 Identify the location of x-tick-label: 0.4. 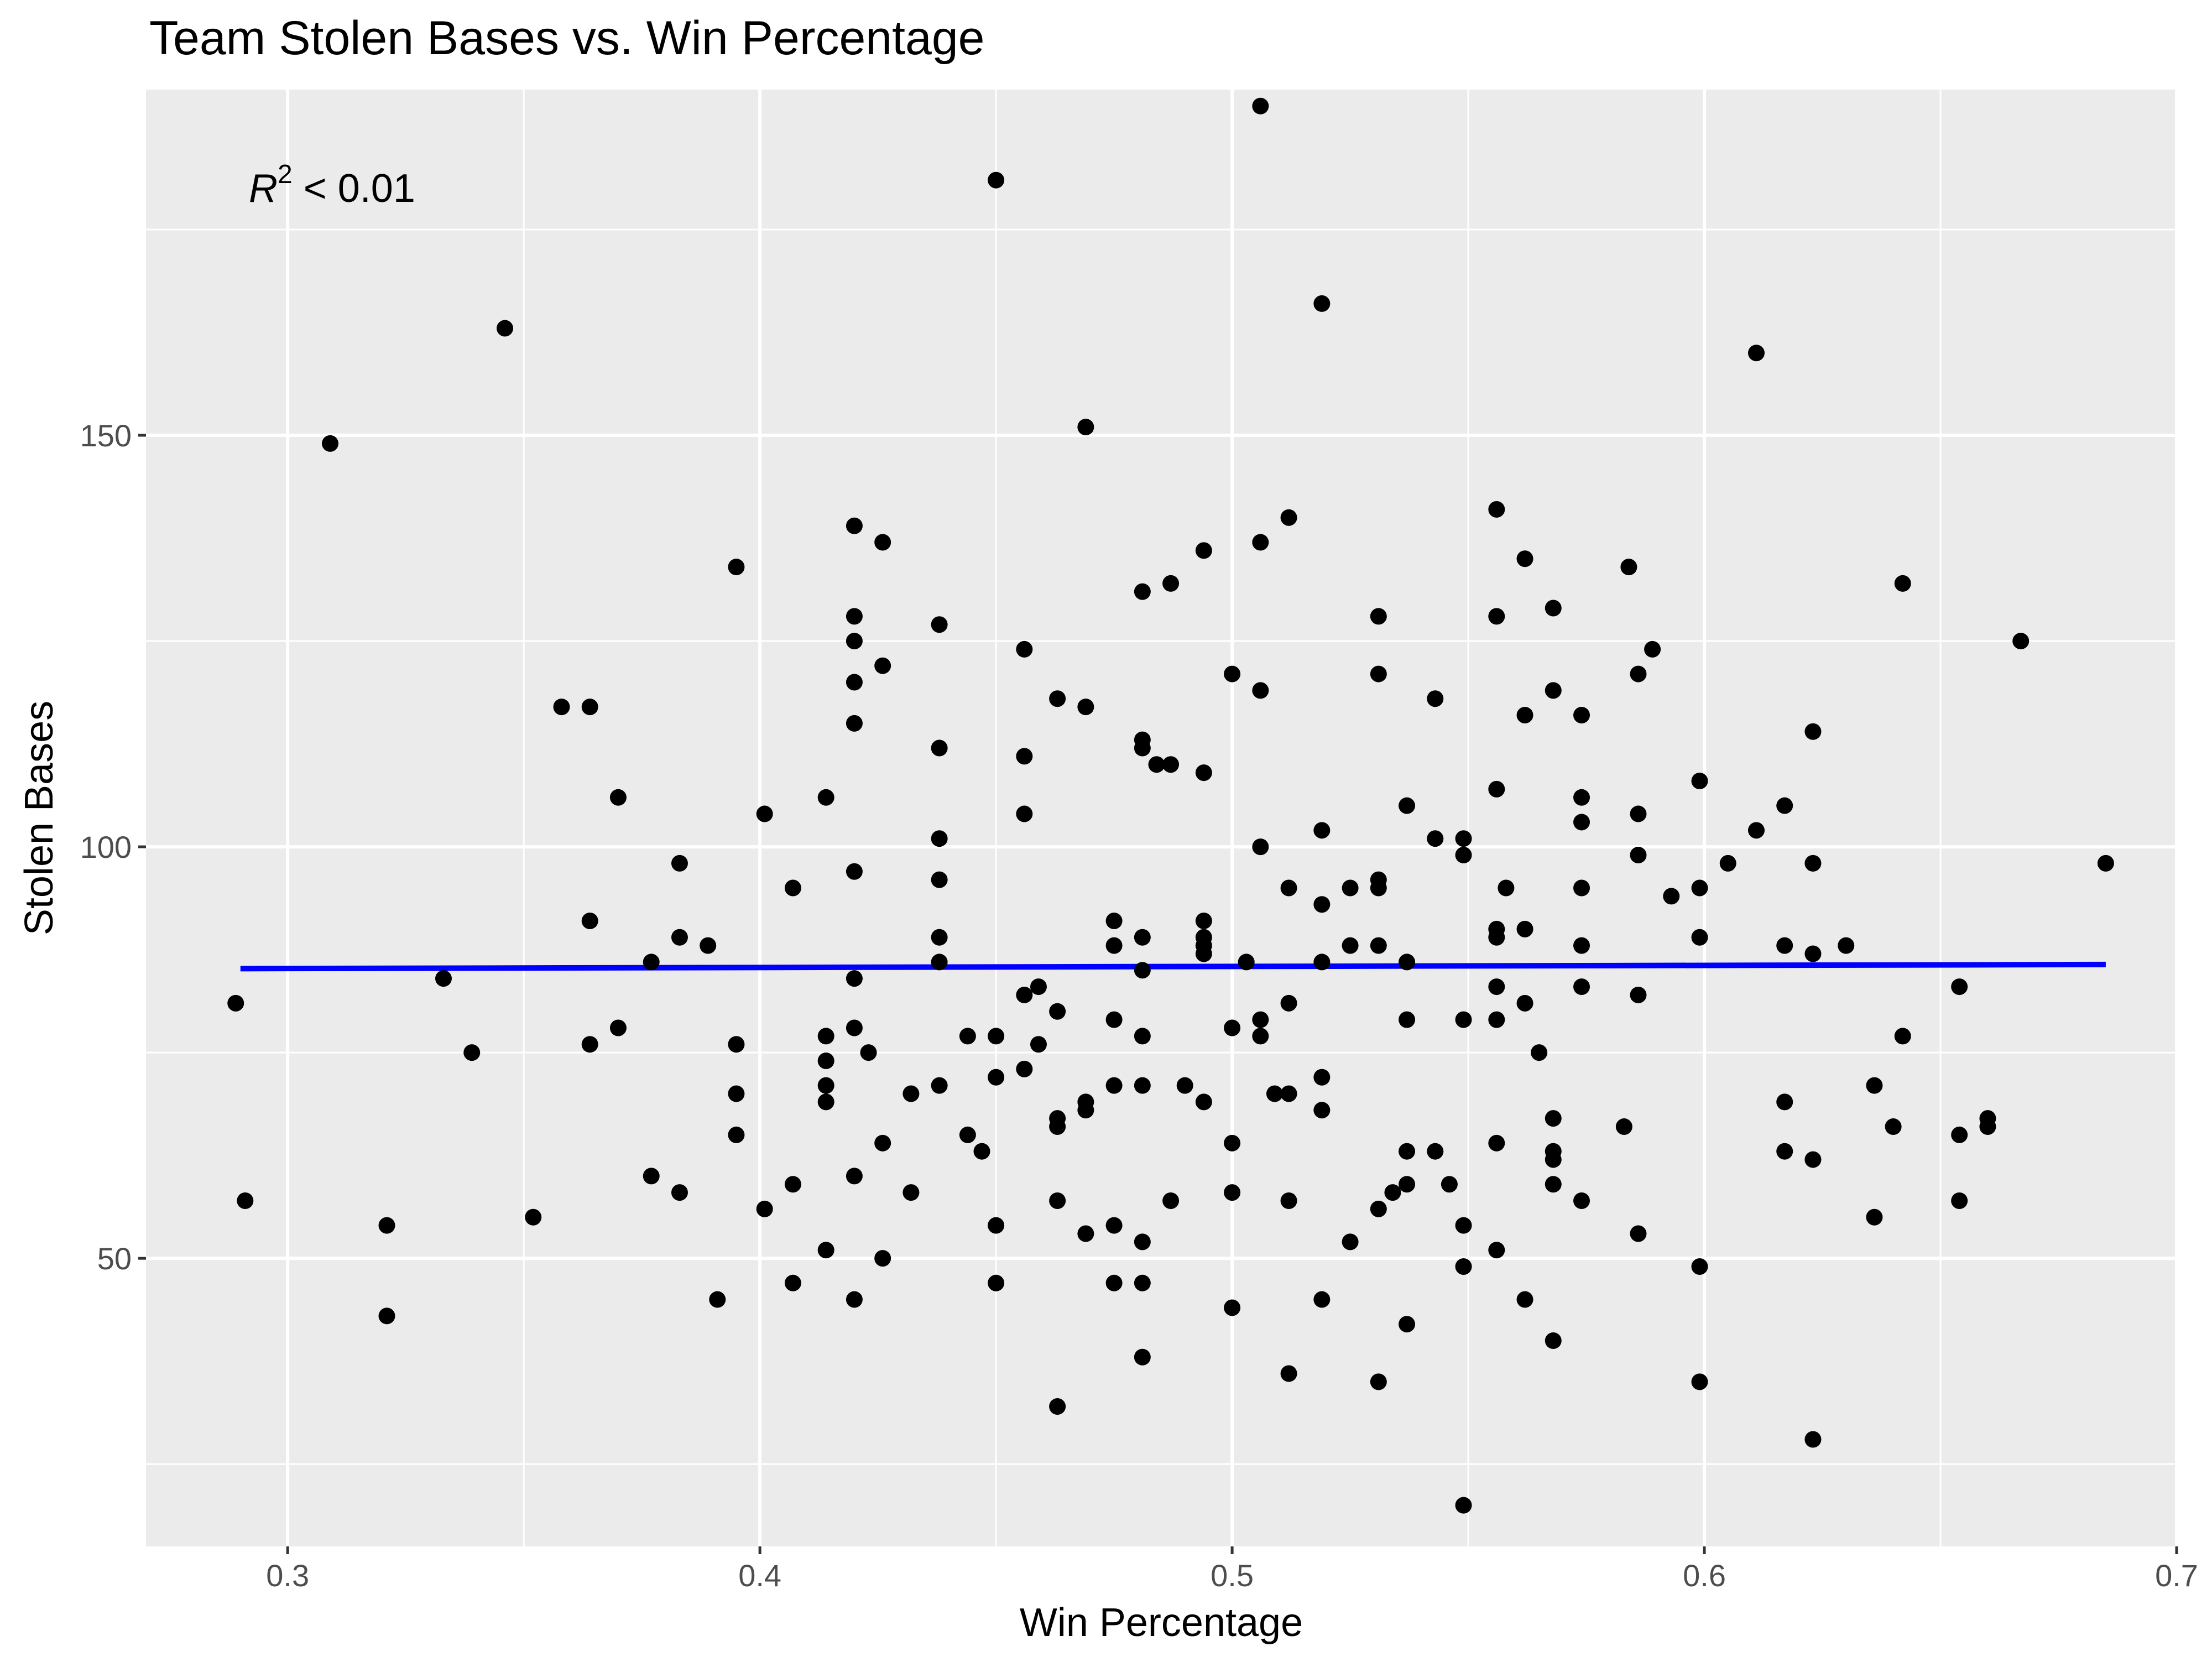
(760, 1576).